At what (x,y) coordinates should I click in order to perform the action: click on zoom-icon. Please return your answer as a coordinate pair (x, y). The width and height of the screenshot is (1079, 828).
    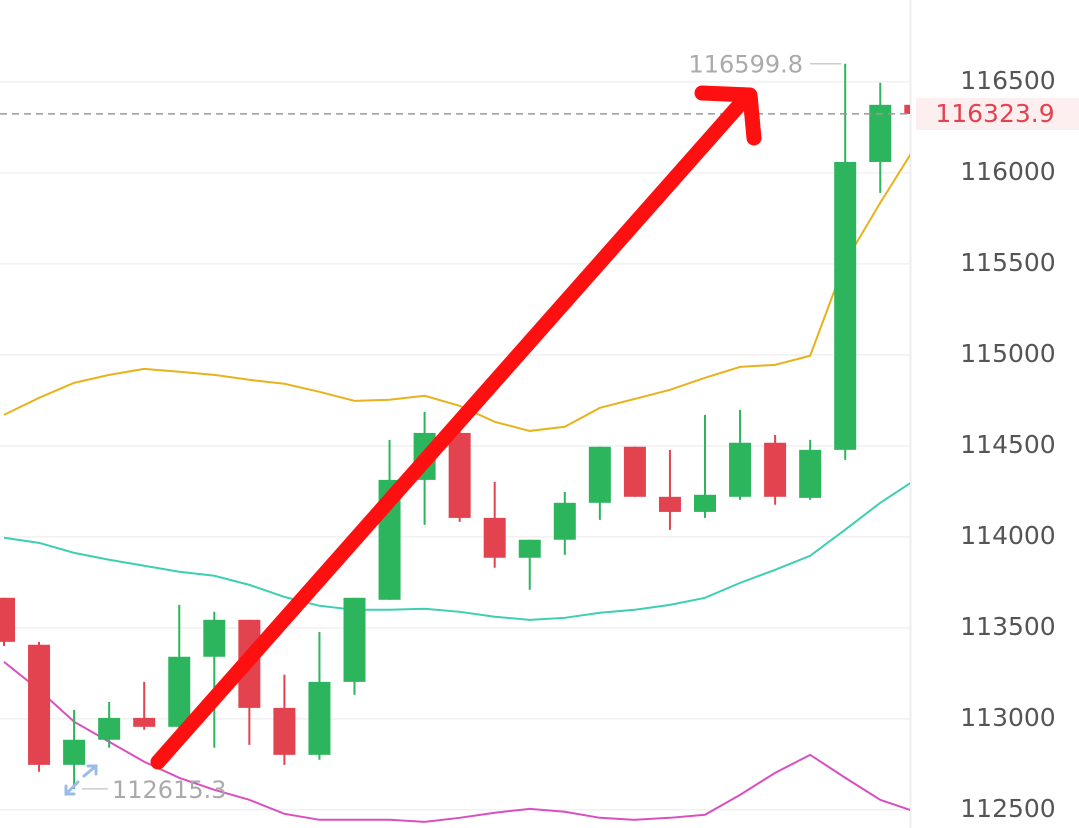
    Looking at the image, I should click on (81, 780).